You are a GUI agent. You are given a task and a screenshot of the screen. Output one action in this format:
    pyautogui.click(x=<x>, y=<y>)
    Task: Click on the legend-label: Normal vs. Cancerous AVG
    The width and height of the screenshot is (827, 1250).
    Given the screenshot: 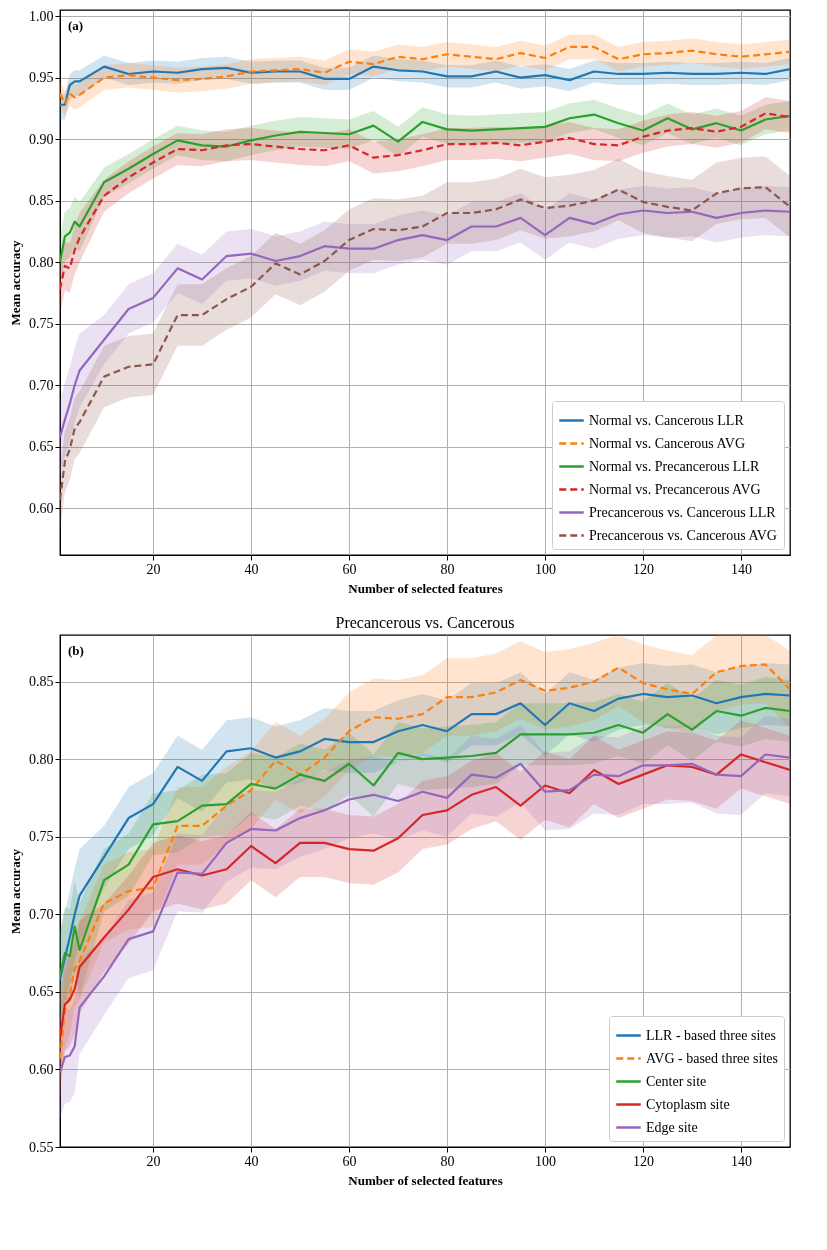 What is the action you would take?
    pyautogui.click(x=667, y=443)
    